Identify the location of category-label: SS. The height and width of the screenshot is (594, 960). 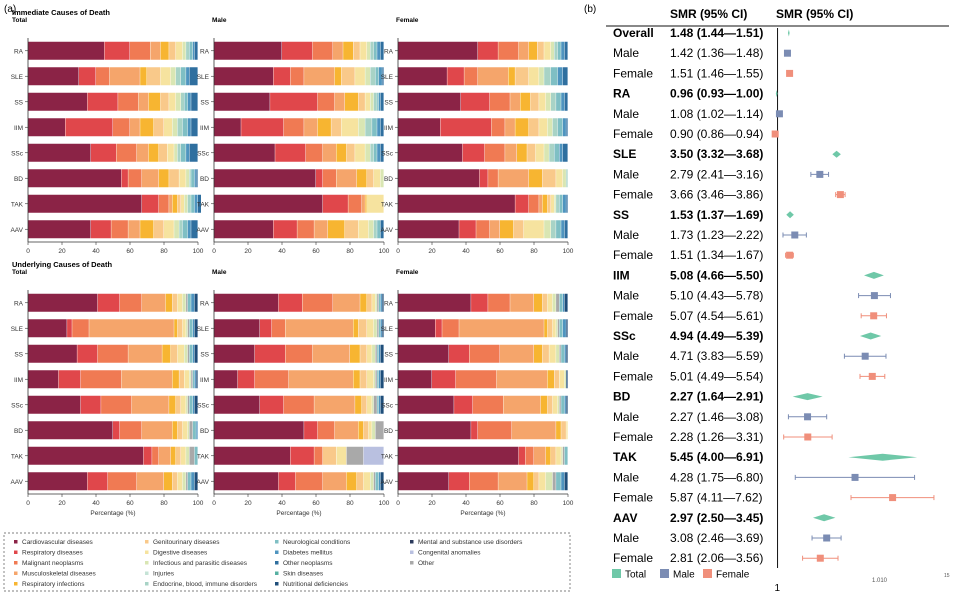
(18, 102).